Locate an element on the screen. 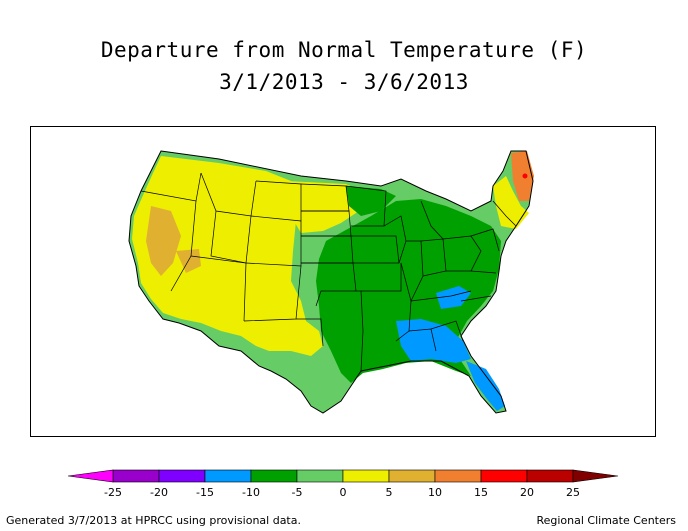 This screenshot has width=688, height=531. legend-tick-label: 20 is located at coordinates (527, 492).